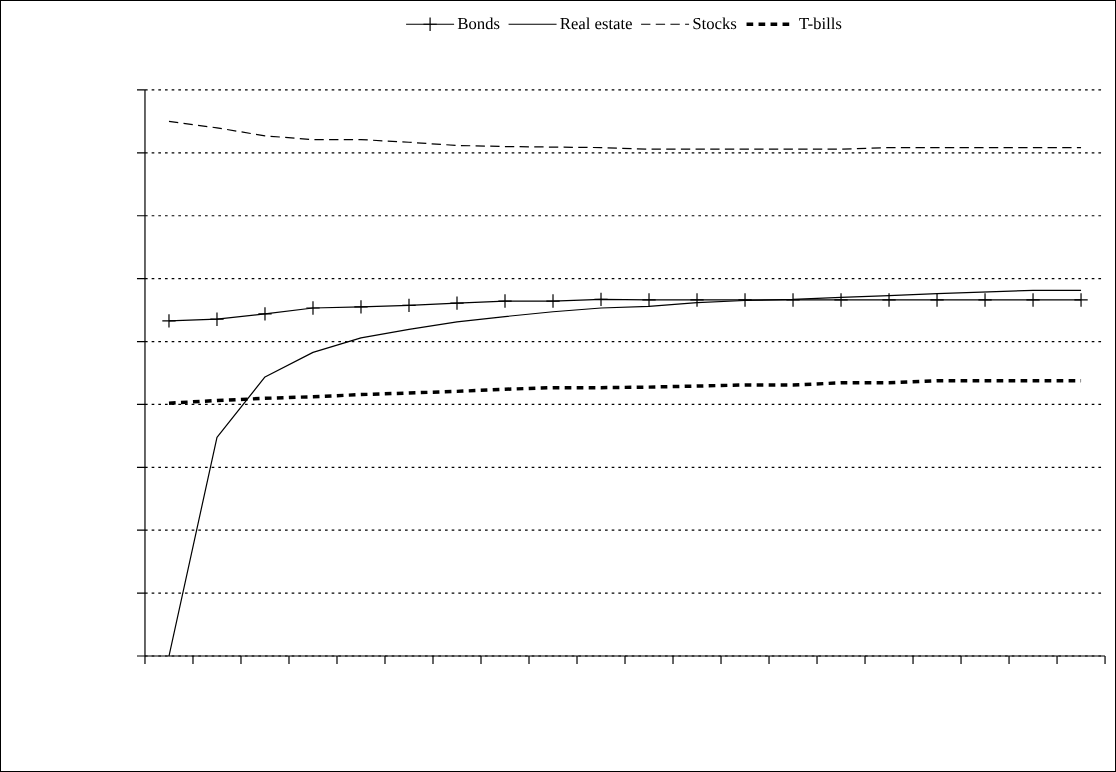  Describe the element at coordinates (715, 23) in the screenshot. I see `legend-label: Stocks` at that location.